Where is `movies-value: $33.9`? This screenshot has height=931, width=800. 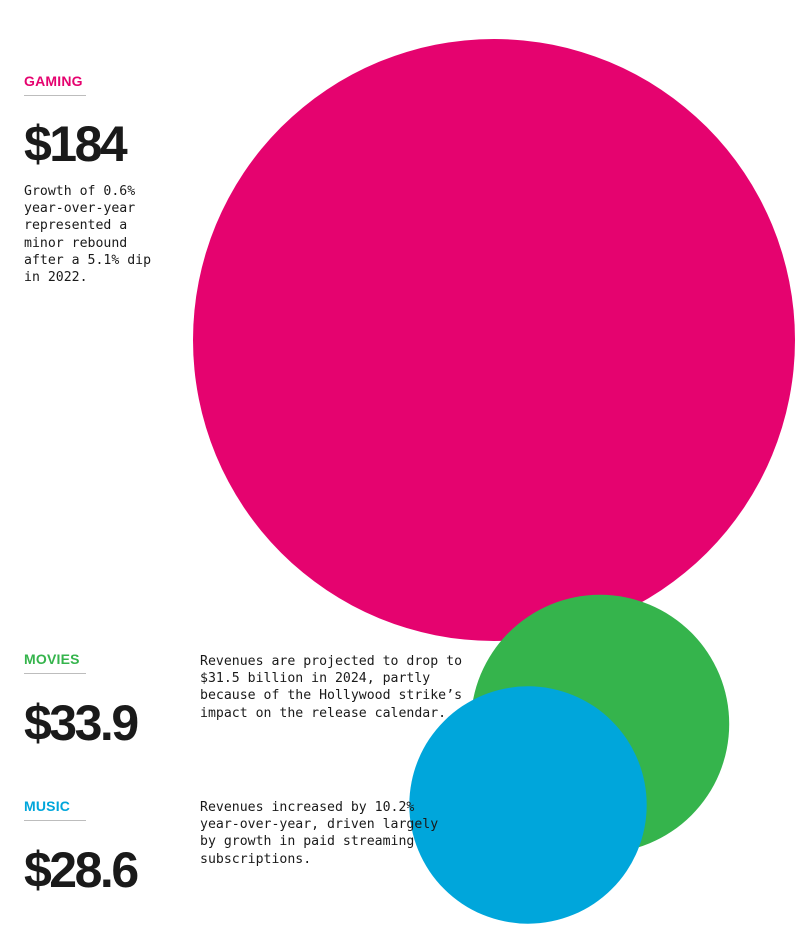 movies-value: $33.9 is located at coordinates (81, 723).